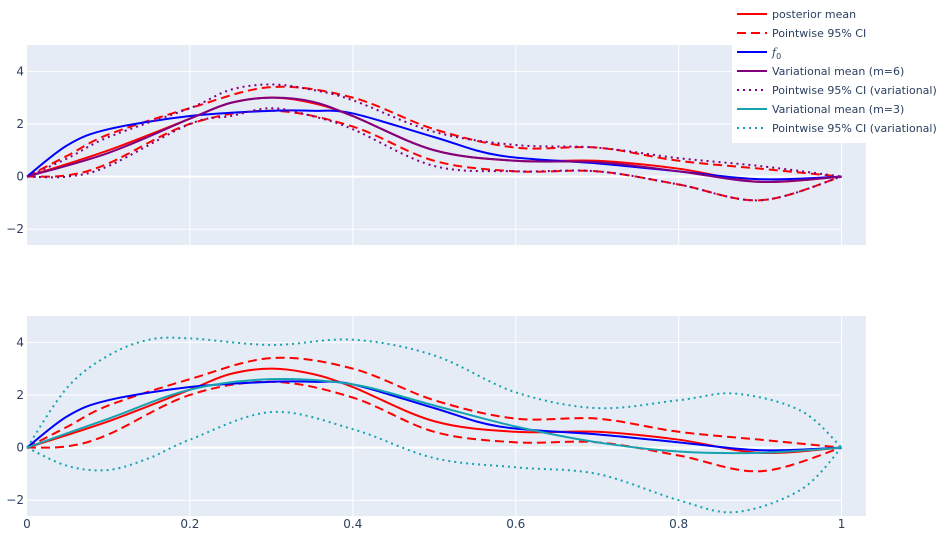 The image size is (945, 544). I want to click on x-tick-label: 0.6, so click(515, 524).